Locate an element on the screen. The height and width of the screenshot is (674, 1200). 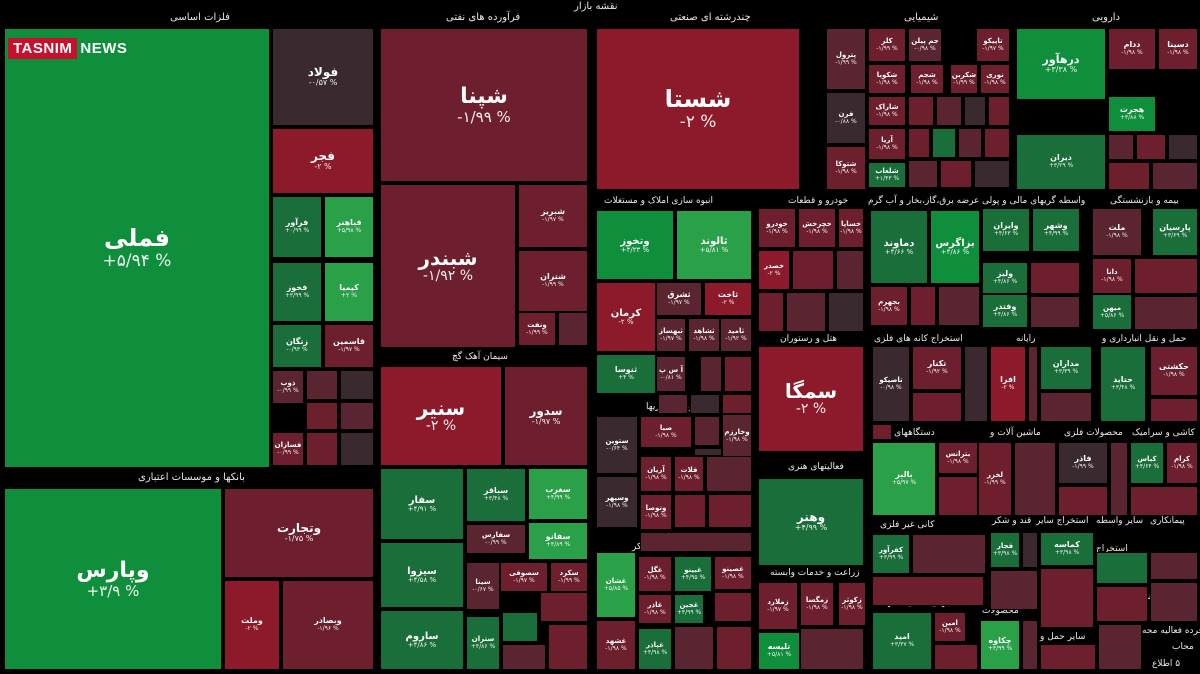
symbol-tile: وبصادر -۱/۹۶ % is located at coordinates (328, 625).